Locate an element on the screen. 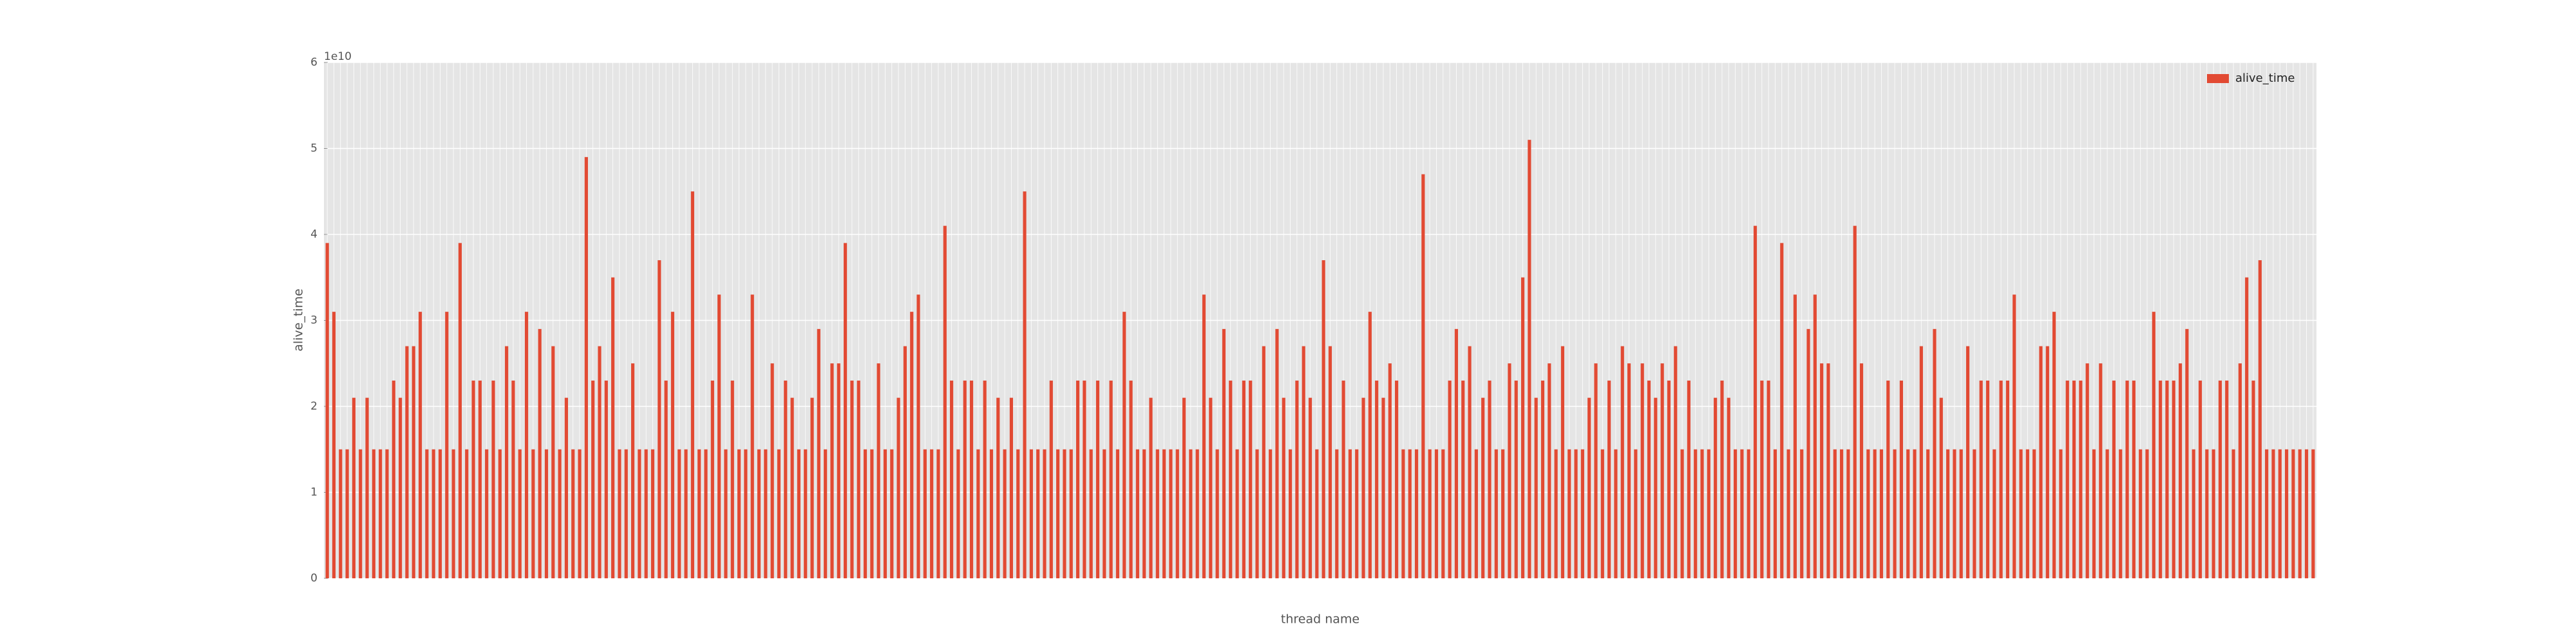 The width and height of the screenshot is (2576, 644). y-axis-label: alive_time is located at coordinates (299, 320).